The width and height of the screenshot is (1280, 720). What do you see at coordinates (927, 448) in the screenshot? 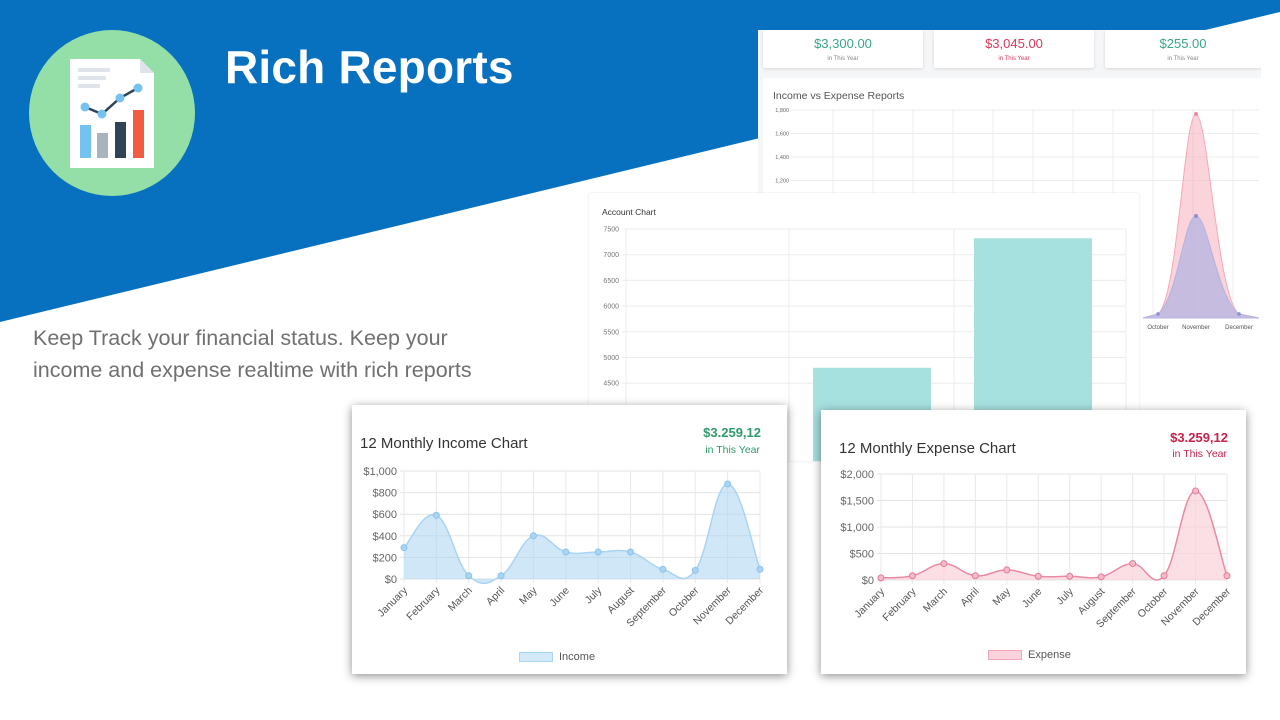
I see `expense-card-title: 12 Monthly Expense Chart` at bounding box center [927, 448].